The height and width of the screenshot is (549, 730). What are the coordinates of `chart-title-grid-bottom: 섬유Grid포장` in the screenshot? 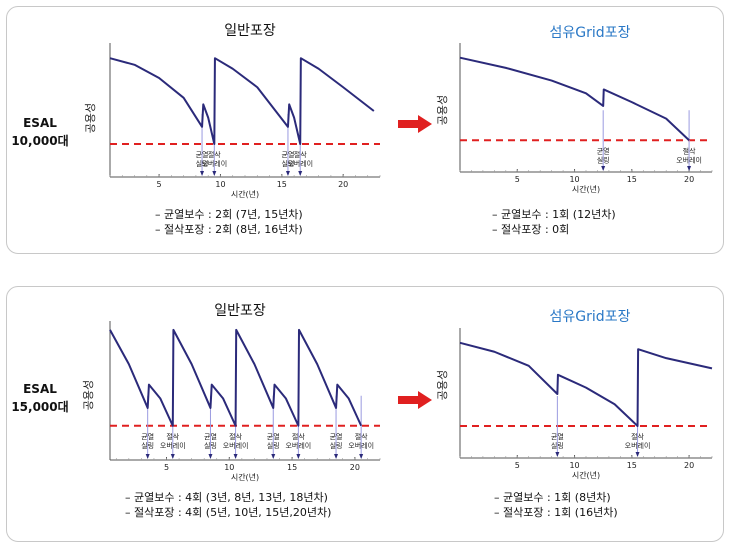 It's located at (590, 317).